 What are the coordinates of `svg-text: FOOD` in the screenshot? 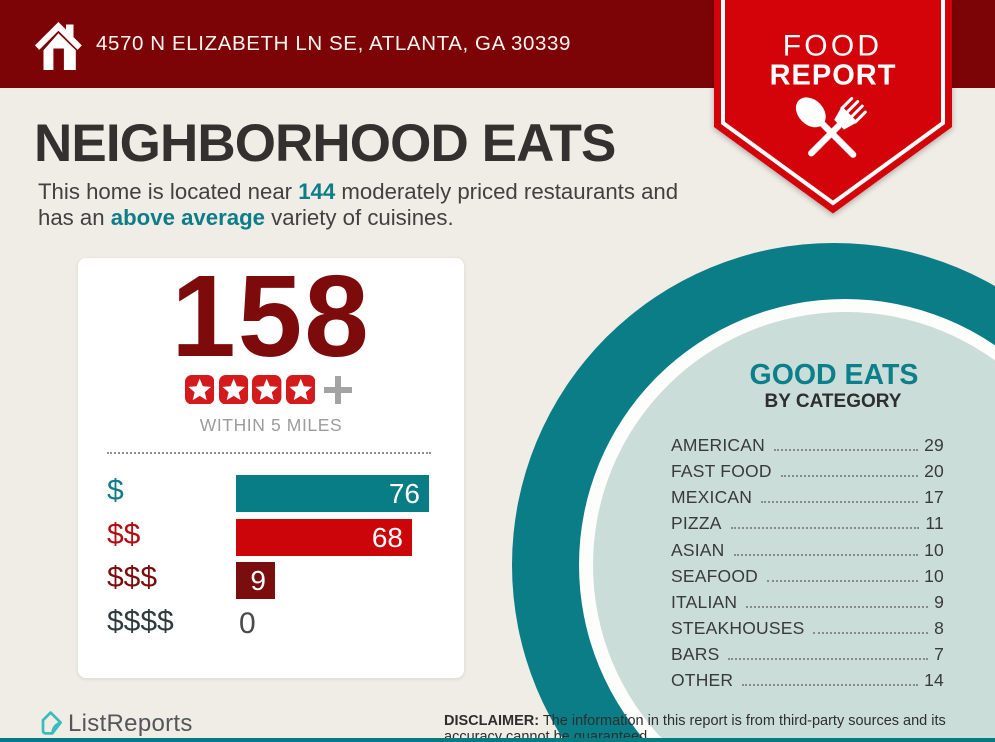 It's located at (832, 46).